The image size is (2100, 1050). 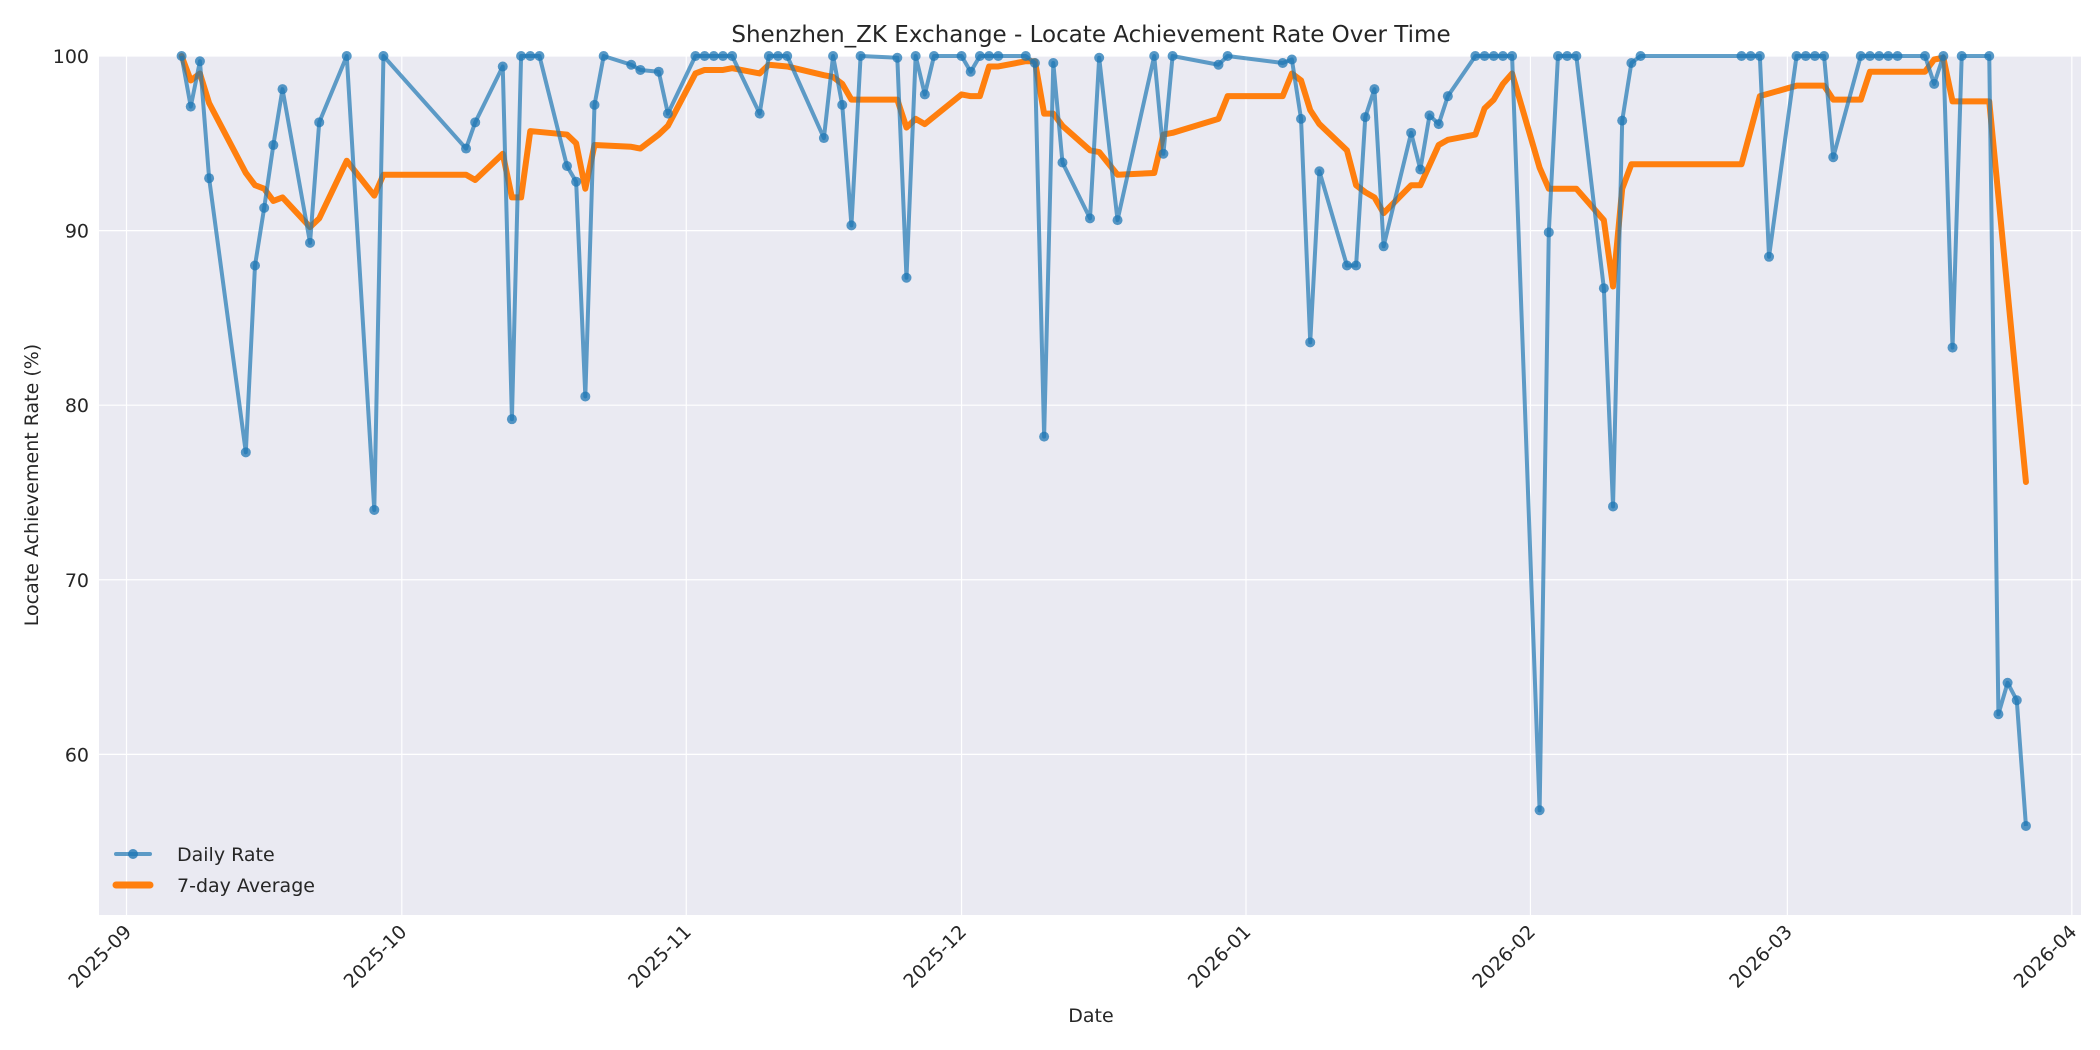 What do you see at coordinates (77, 232) in the screenshot?
I see `y-tick-label: 90` at bounding box center [77, 232].